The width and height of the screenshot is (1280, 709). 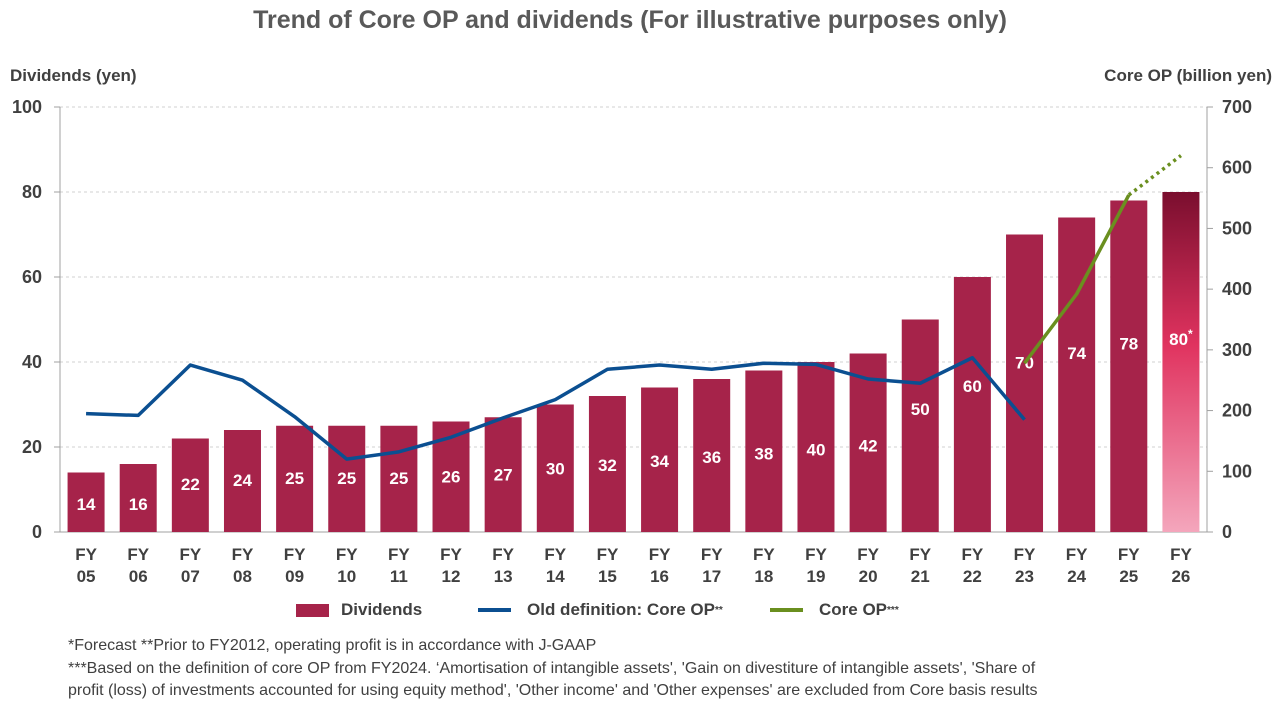 What do you see at coordinates (659, 576) in the screenshot?
I see `x-tick-label: 16` at bounding box center [659, 576].